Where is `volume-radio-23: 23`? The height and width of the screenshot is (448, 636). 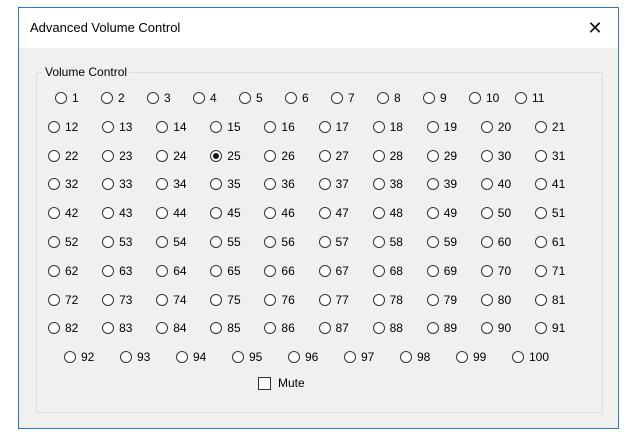 volume-radio-23: 23 is located at coordinates (117, 156).